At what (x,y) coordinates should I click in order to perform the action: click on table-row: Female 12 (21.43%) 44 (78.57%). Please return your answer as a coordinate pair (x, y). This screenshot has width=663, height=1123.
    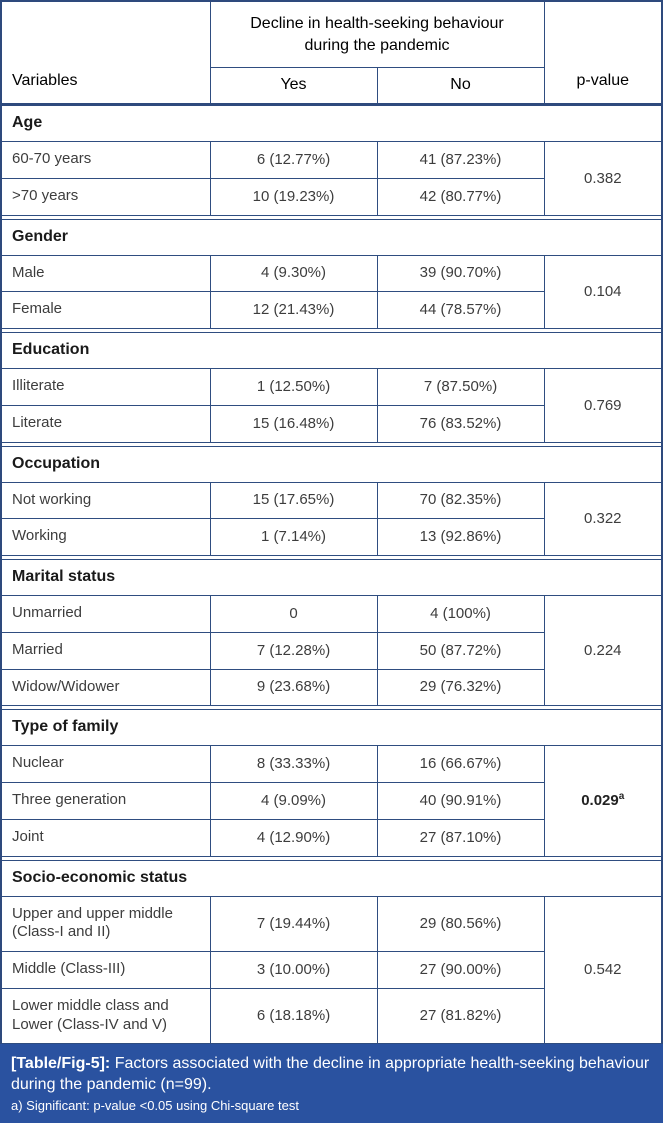
    Looking at the image, I should click on (331, 310).